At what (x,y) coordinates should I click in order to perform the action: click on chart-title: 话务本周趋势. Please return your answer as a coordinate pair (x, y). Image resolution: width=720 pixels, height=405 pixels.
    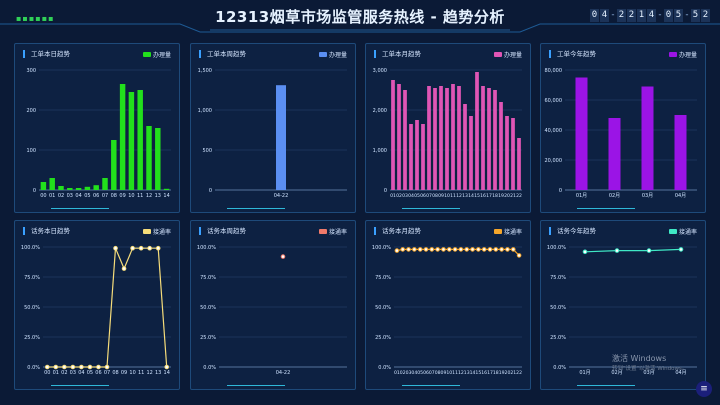
    Looking at the image, I should click on (222, 231).